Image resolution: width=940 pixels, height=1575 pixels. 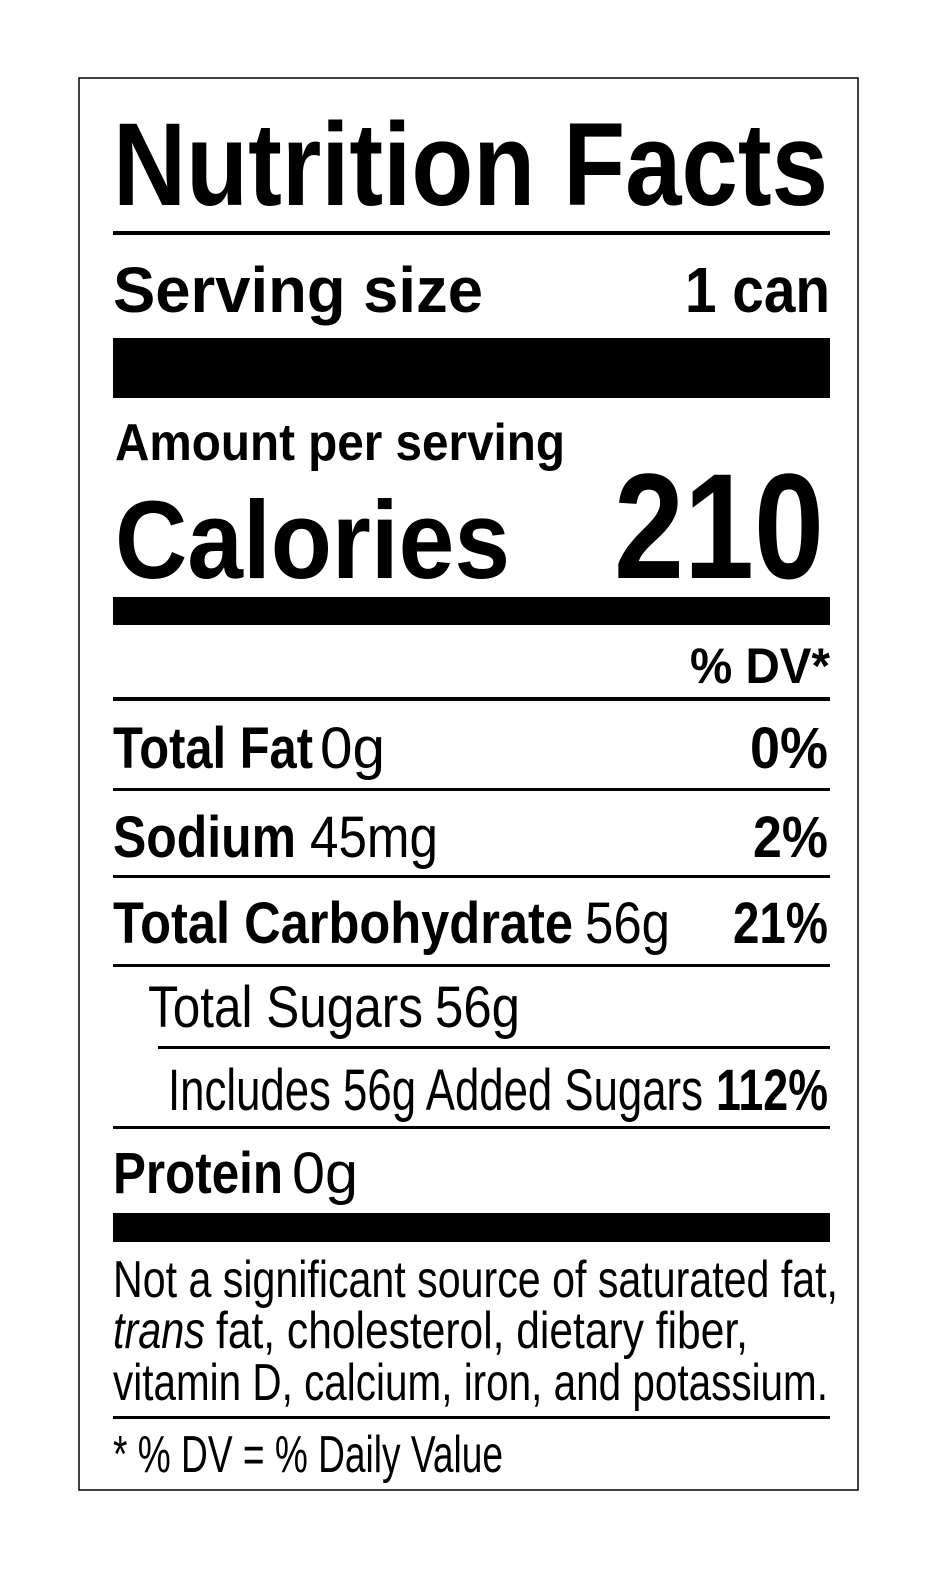 I want to click on nutrient-name: Protein, so click(x=198, y=1173).